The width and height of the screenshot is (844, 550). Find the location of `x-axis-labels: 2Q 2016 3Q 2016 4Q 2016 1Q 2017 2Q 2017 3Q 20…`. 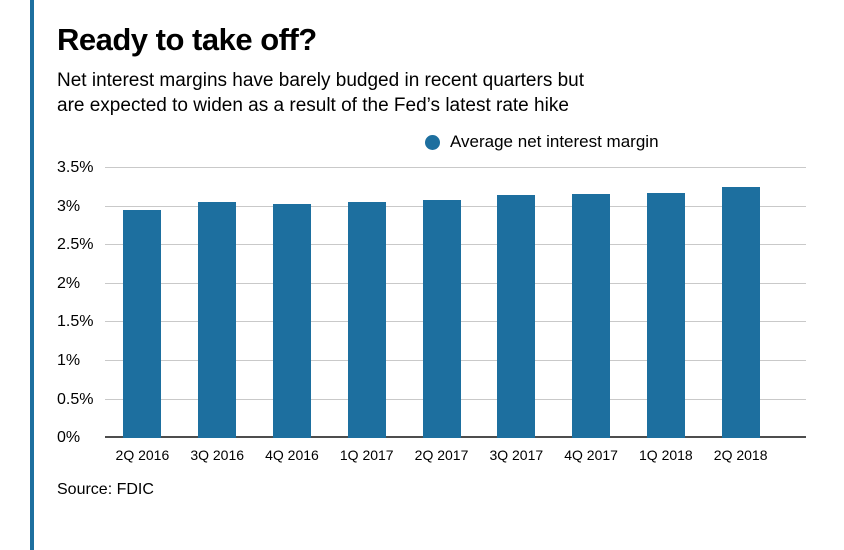

x-axis-labels: 2Q 2016 3Q 2016 4Q 2016 1Q 2017 2Q 2017 3Q 20… is located at coordinates (455, 455).